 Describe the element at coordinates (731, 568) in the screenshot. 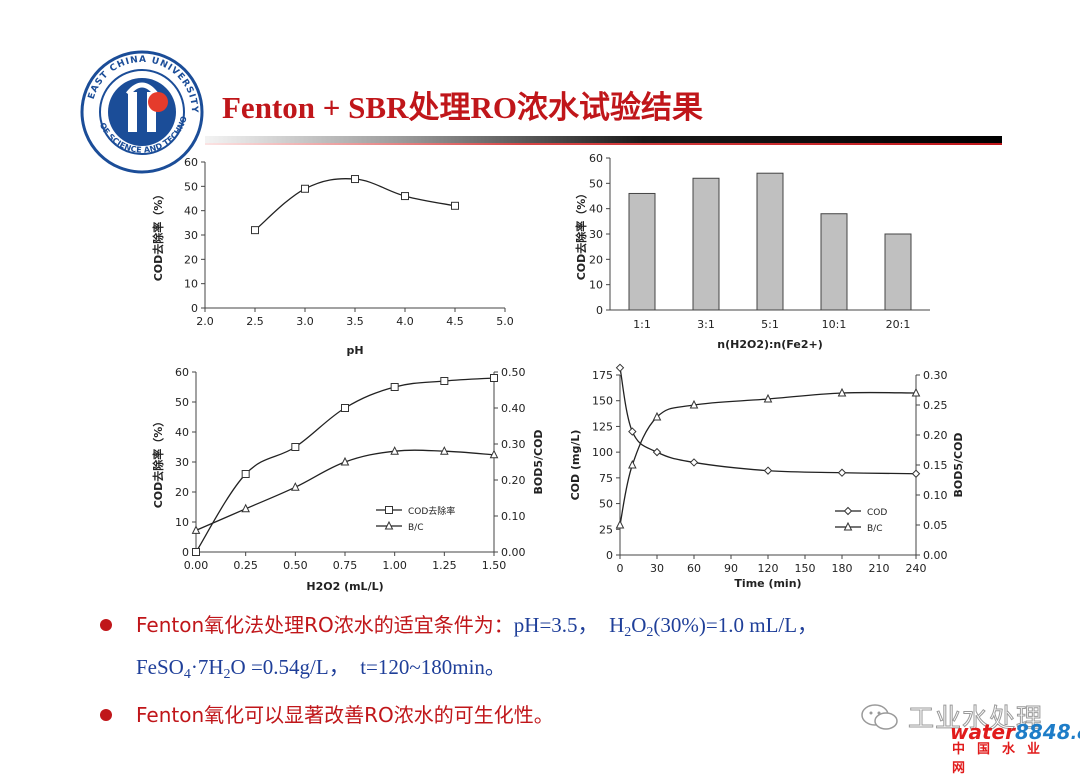

I see `x-tick-label: 90` at that location.